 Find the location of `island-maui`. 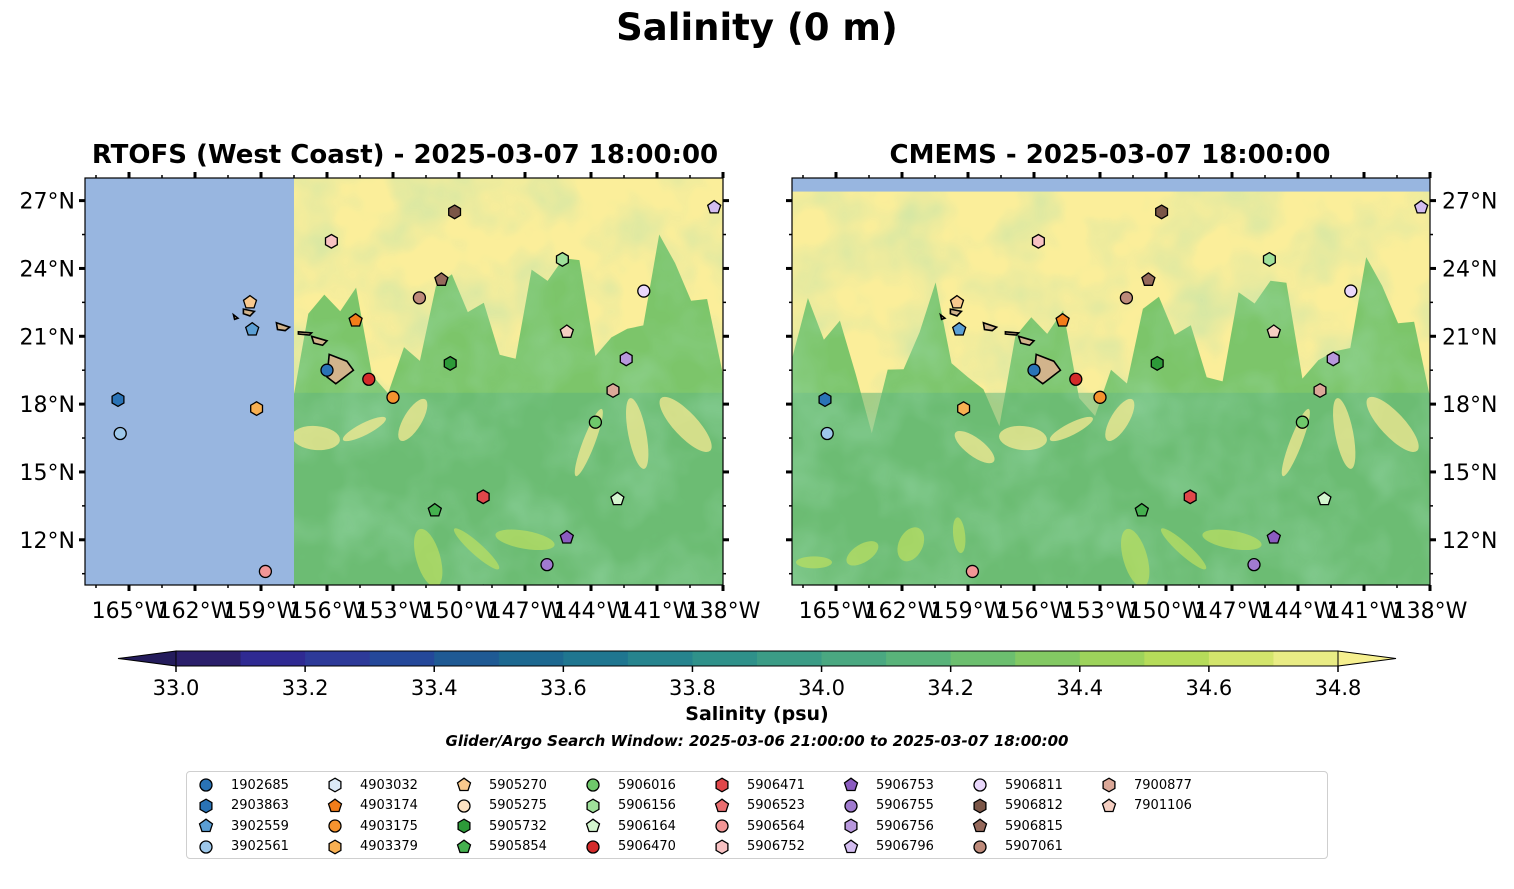

island-maui is located at coordinates (319, 341).